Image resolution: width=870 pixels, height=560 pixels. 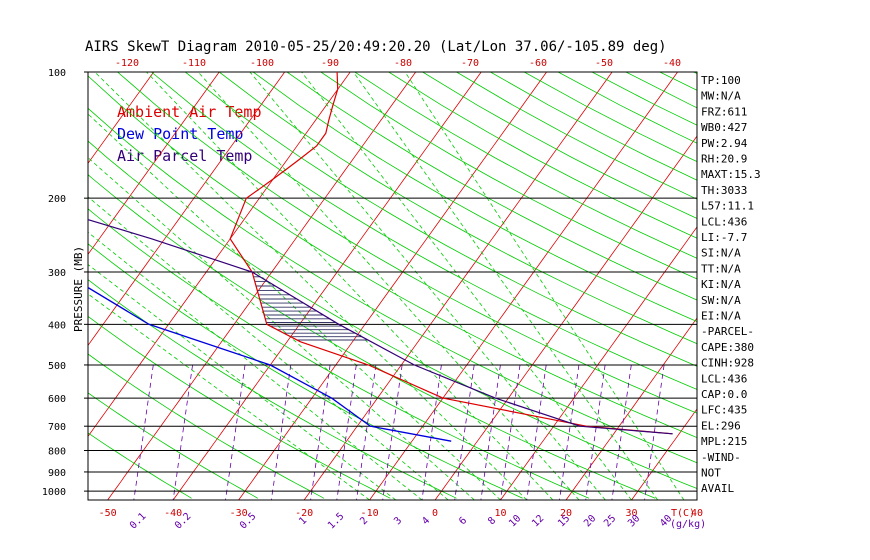 I want to click on pressure-tick-label: 800, so click(x=57, y=452).